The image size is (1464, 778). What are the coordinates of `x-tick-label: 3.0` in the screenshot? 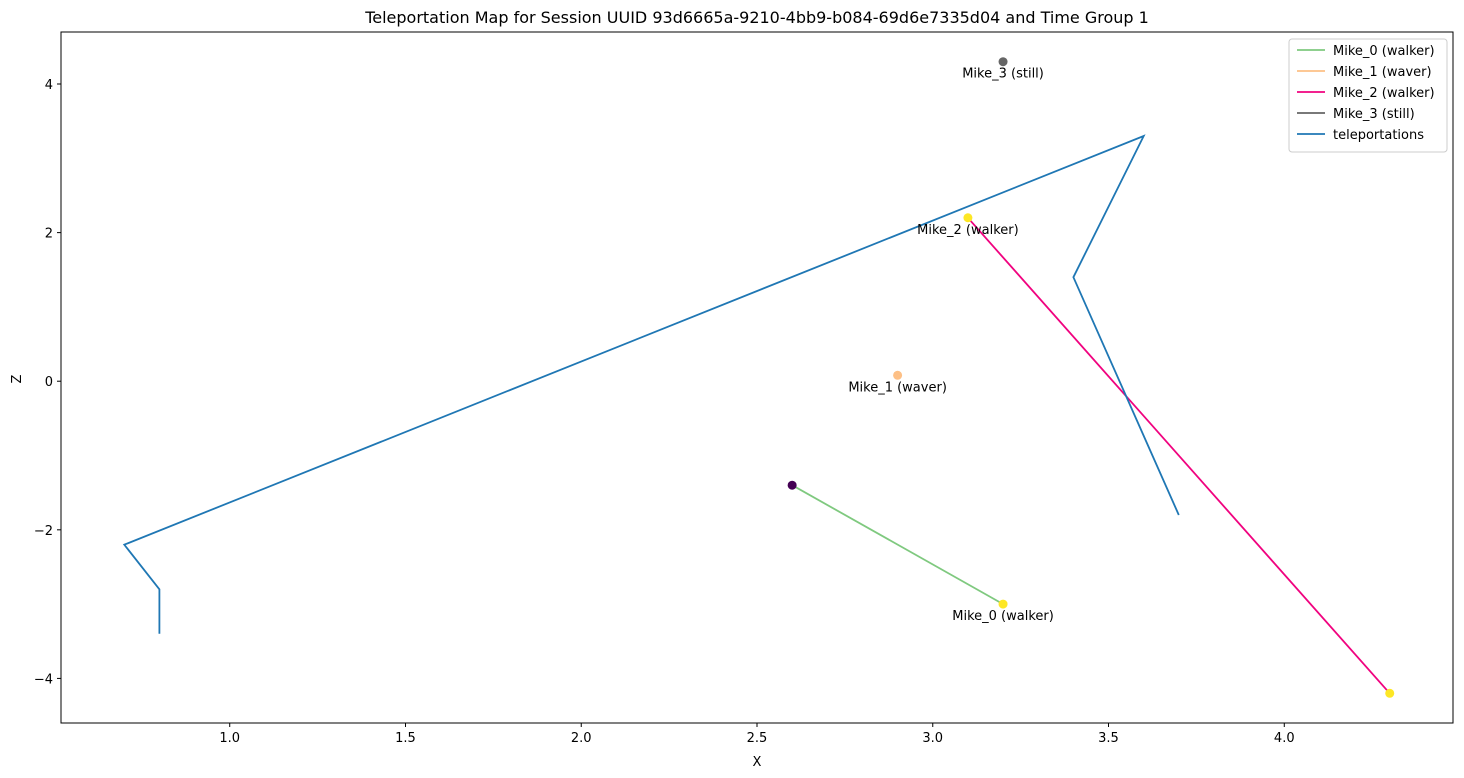 It's located at (932, 738).